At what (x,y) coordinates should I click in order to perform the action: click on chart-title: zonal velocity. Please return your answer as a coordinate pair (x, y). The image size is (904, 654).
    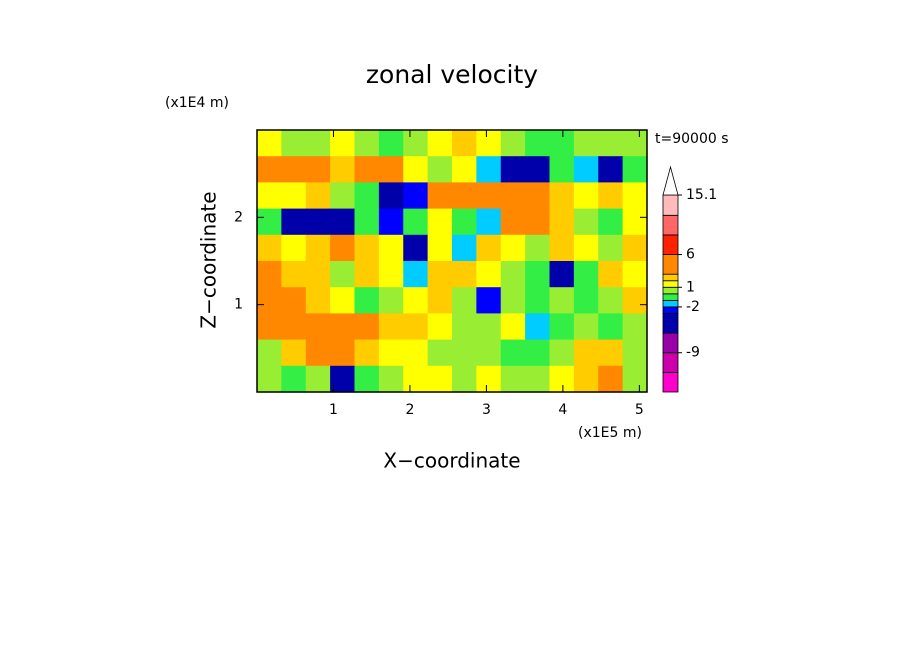
    Looking at the image, I should click on (452, 74).